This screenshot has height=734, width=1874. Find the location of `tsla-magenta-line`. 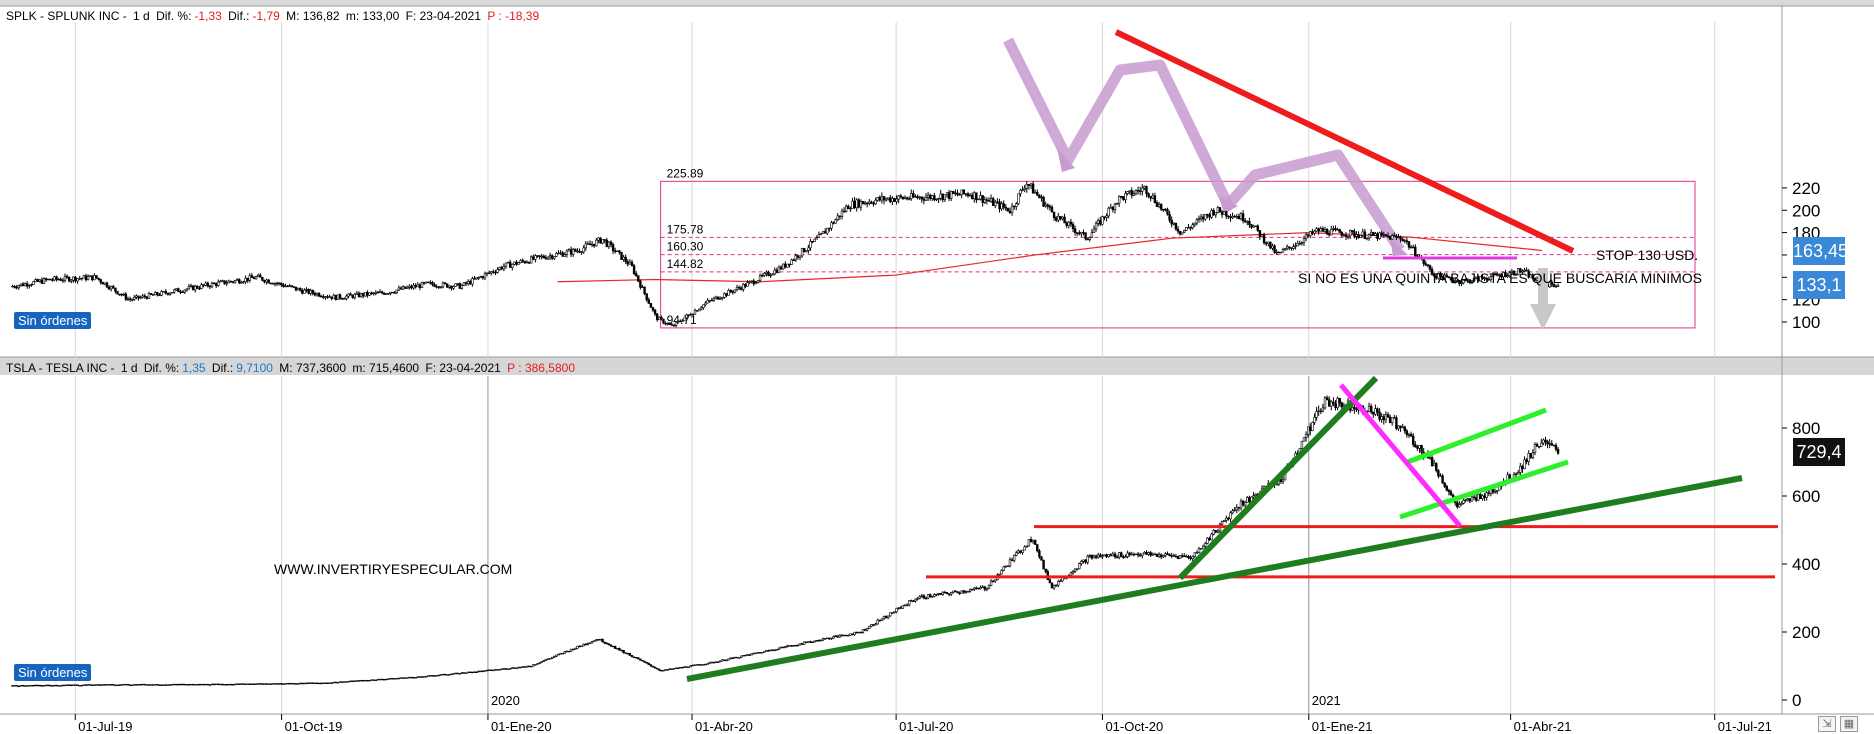

tsla-magenta-line is located at coordinates (1400, 455).